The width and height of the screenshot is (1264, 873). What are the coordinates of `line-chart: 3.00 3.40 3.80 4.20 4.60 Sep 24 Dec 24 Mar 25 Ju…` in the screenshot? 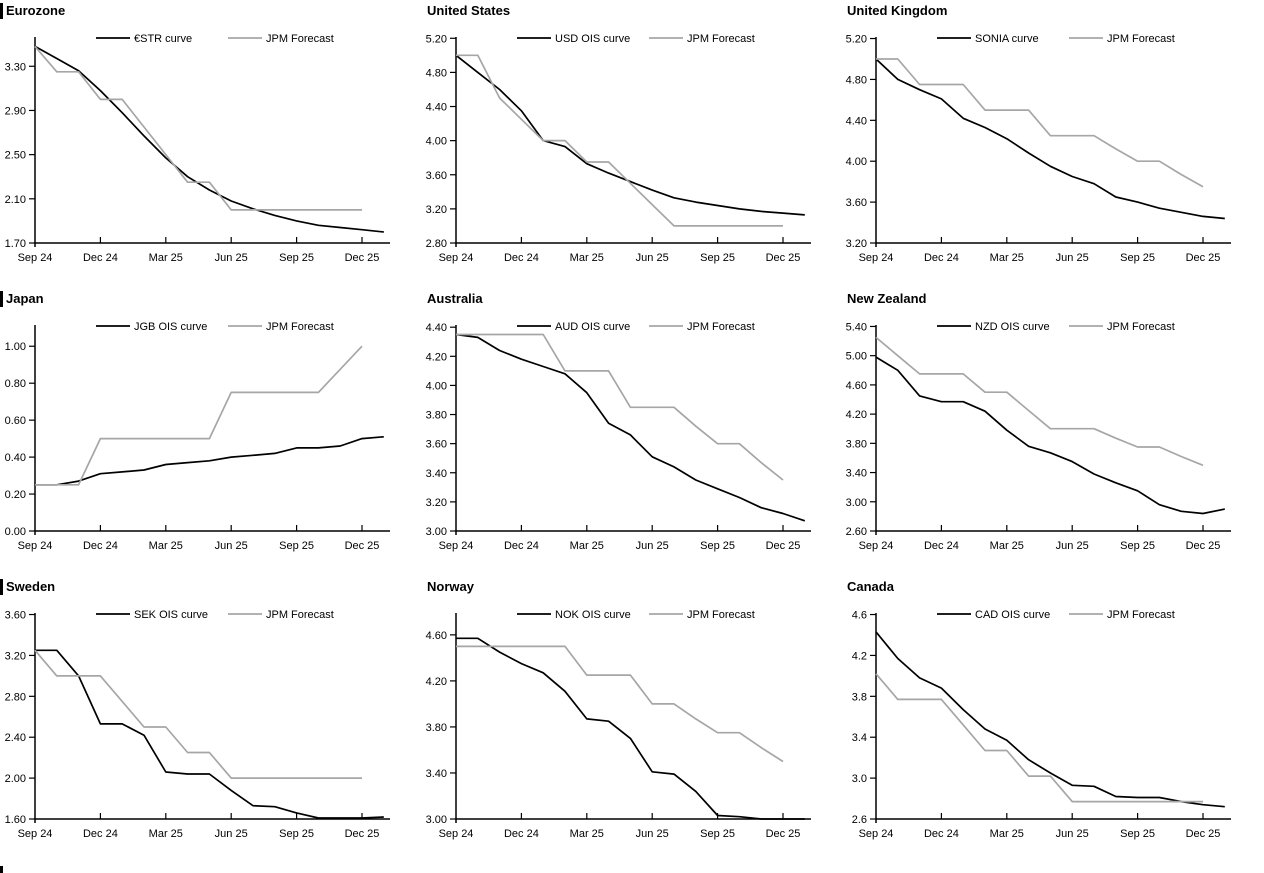 It's located at (618, 724).